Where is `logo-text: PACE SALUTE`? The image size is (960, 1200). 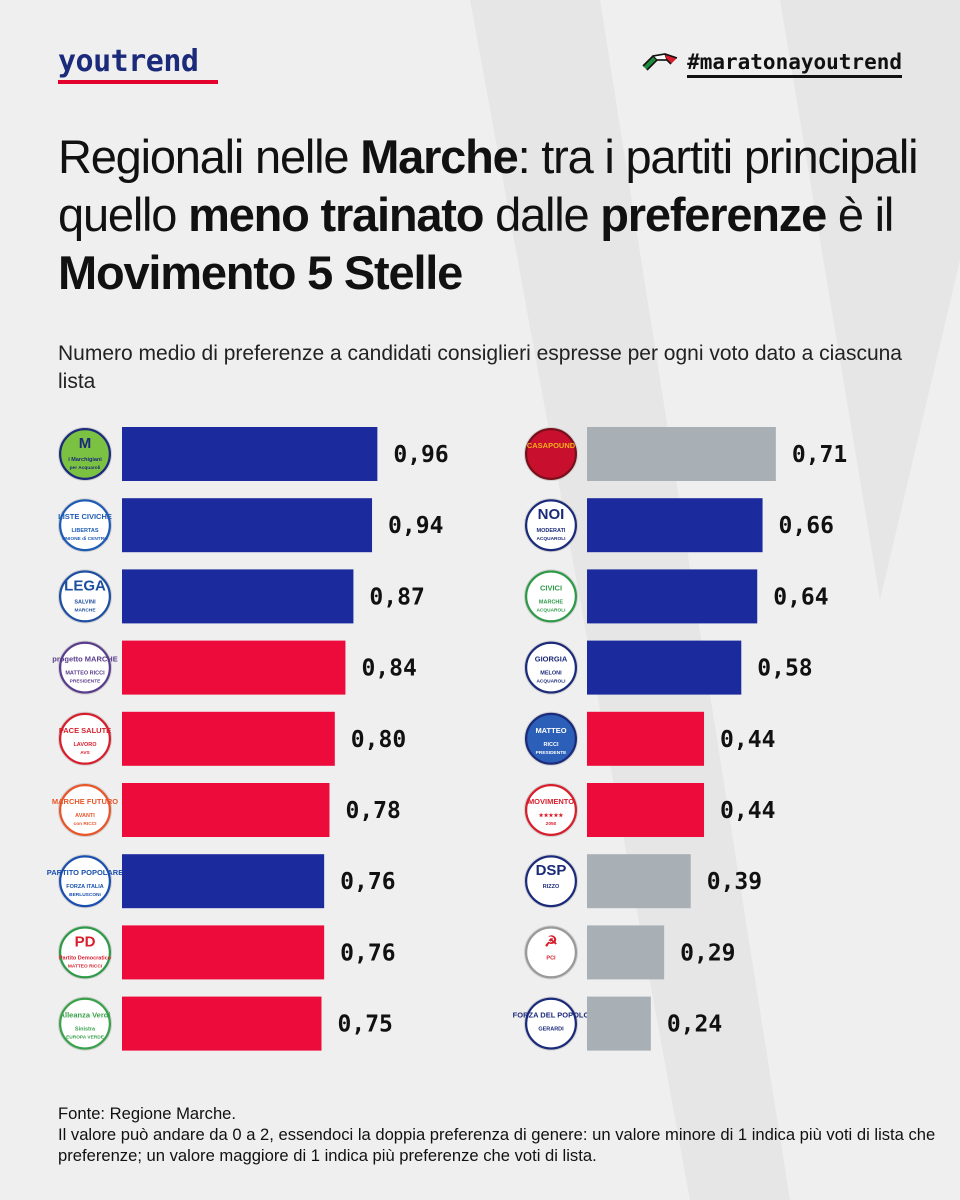 logo-text: PACE SALUTE is located at coordinates (85, 730).